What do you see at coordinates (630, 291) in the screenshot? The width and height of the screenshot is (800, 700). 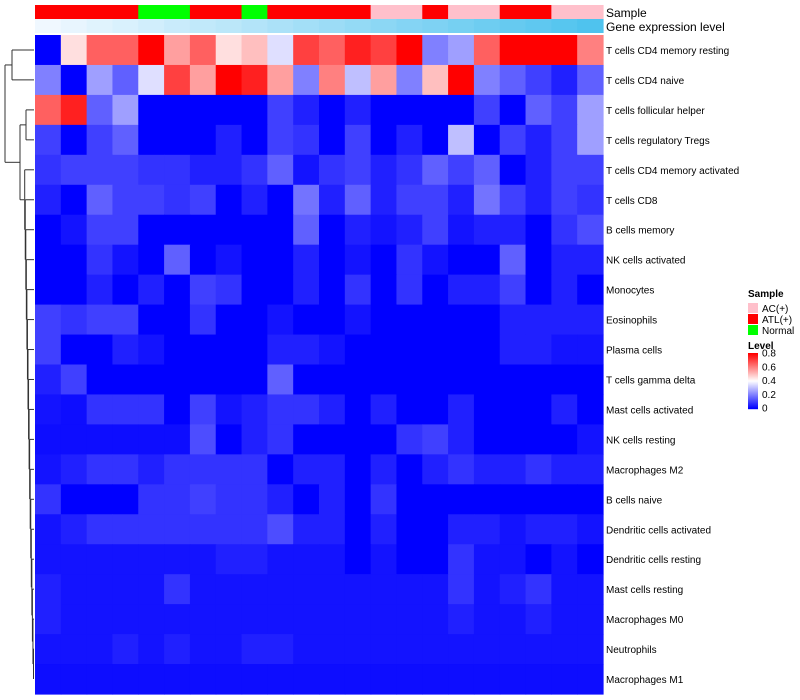 I see `row-label: Monocytes` at bounding box center [630, 291].